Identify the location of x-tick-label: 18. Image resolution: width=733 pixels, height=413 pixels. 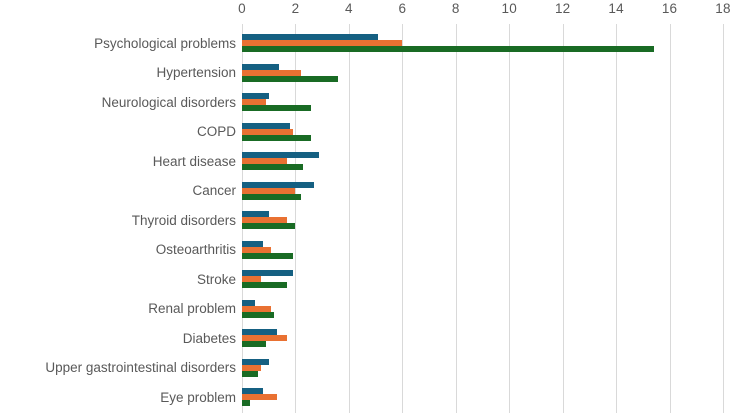
(723, 8).